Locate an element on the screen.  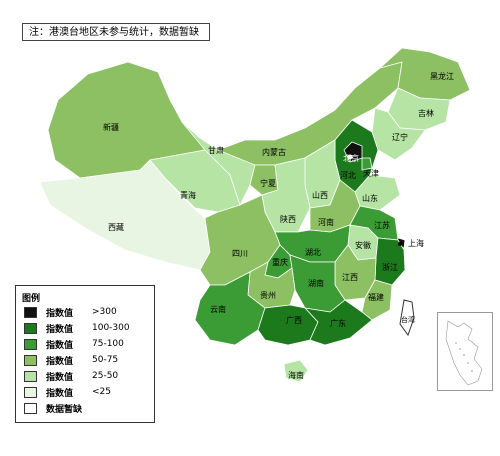
label-guizhou: 贵州 is located at coordinates (268, 295).